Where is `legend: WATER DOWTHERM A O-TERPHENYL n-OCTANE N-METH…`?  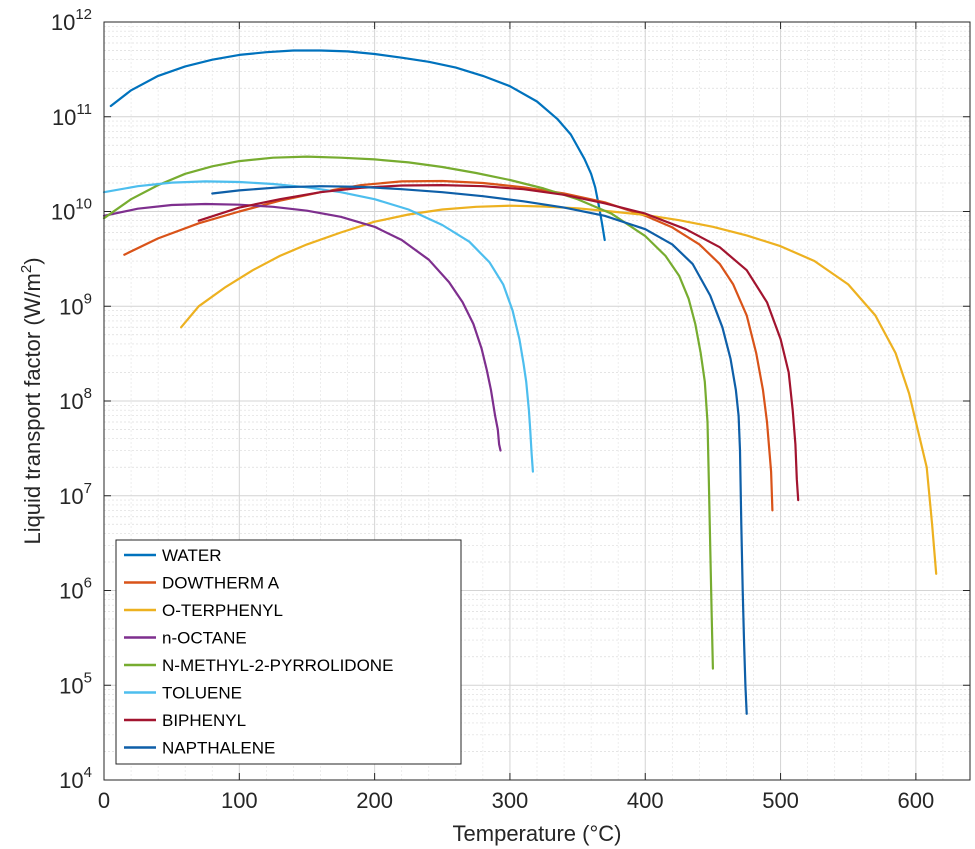
legend: WATER DOWTHERM A O-TERPHENYL n-OCTANE N-METH… is located at coordinates (288, 652).